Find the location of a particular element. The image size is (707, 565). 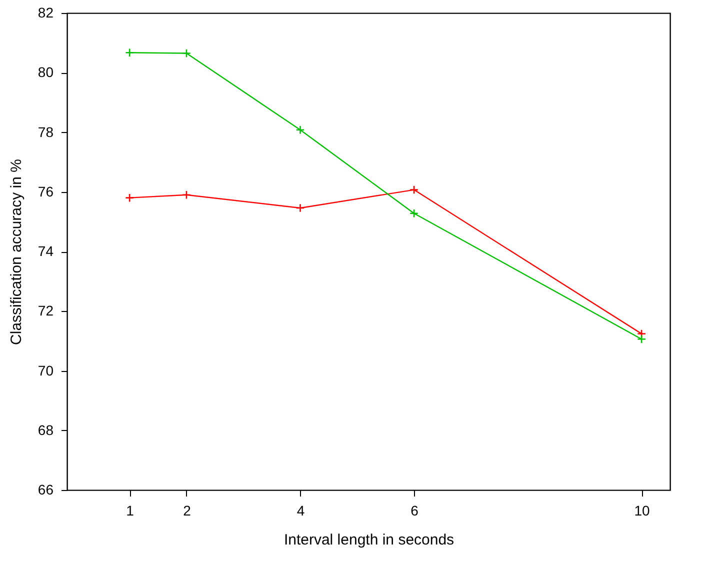

y-tick-label: 82 is located at coordinates (46, 12).